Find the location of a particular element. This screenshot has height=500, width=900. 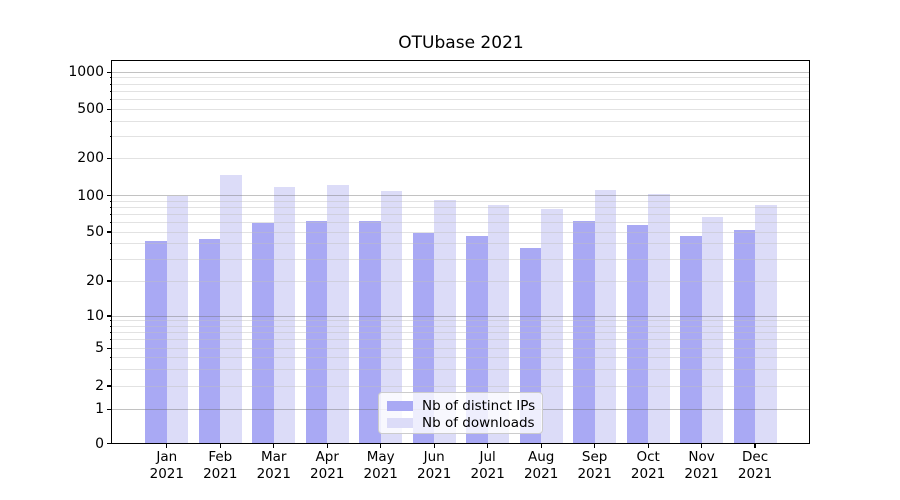

bar-distinct-ips-mar is located at coordinates (263, 333).